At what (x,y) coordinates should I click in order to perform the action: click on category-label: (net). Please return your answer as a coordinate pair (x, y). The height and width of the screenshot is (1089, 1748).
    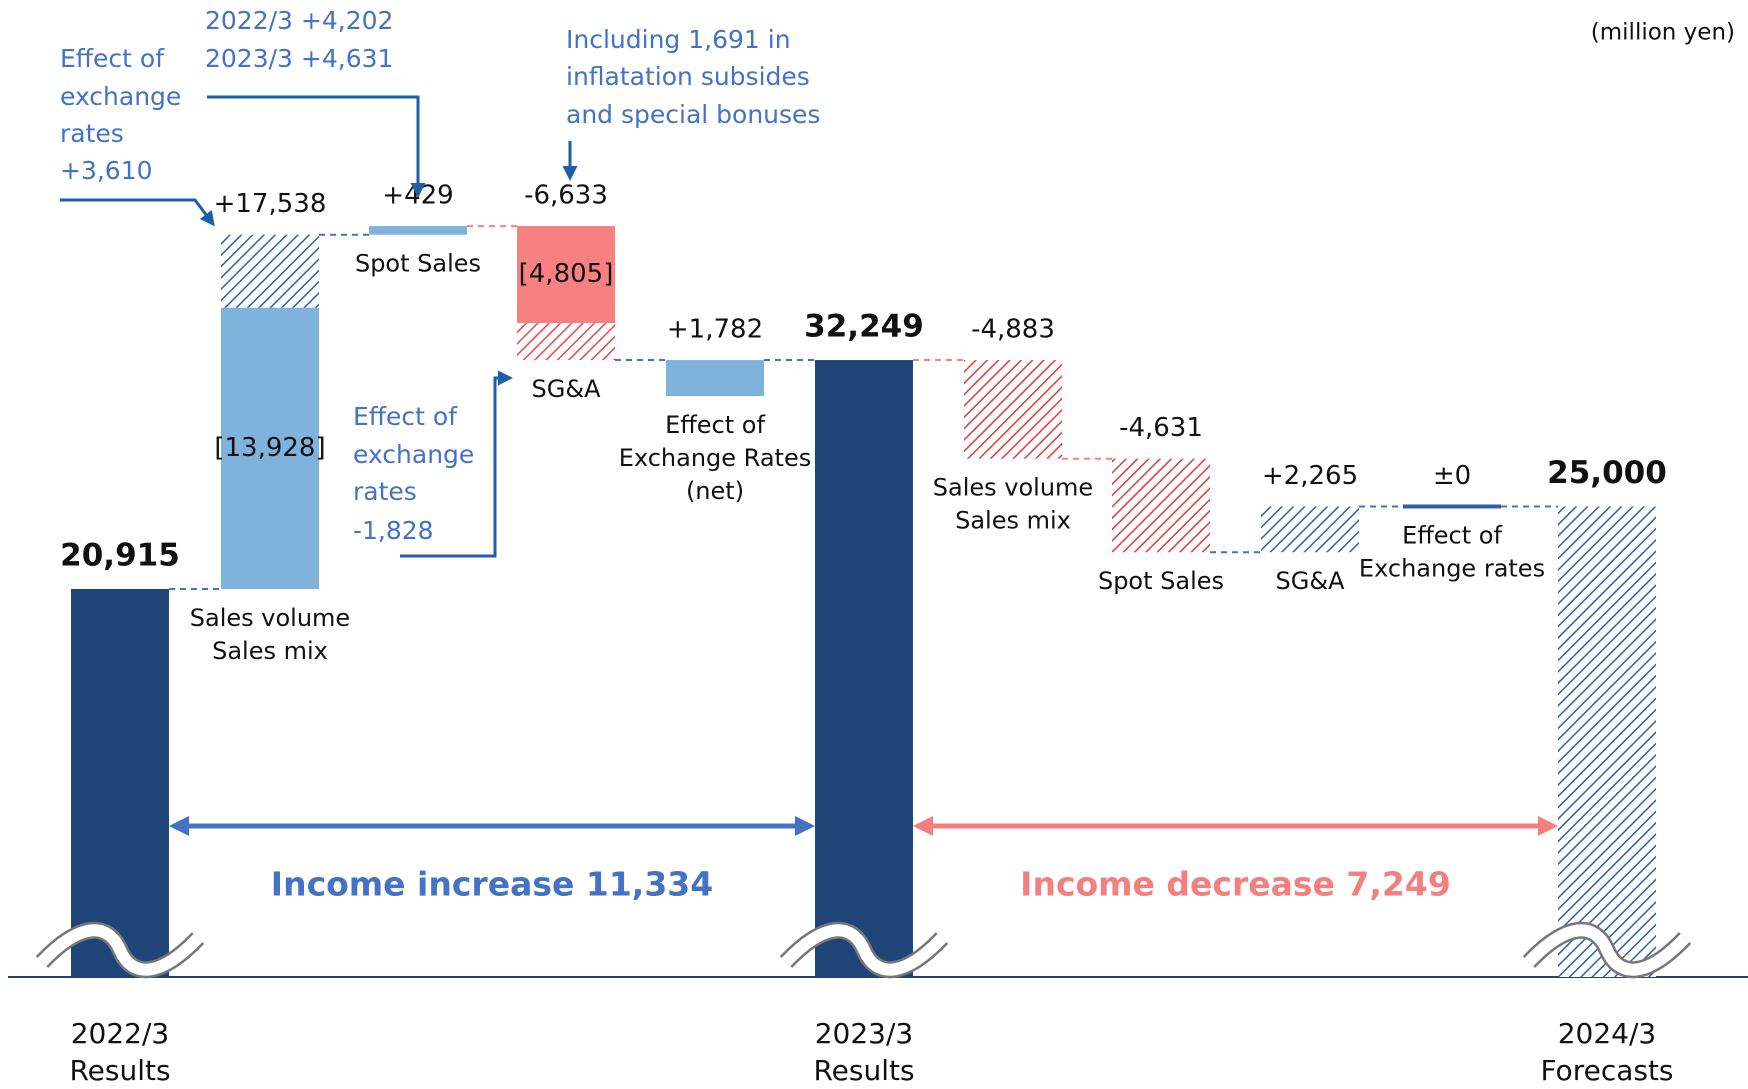
    Looking at the image, I should click on (715, 491).